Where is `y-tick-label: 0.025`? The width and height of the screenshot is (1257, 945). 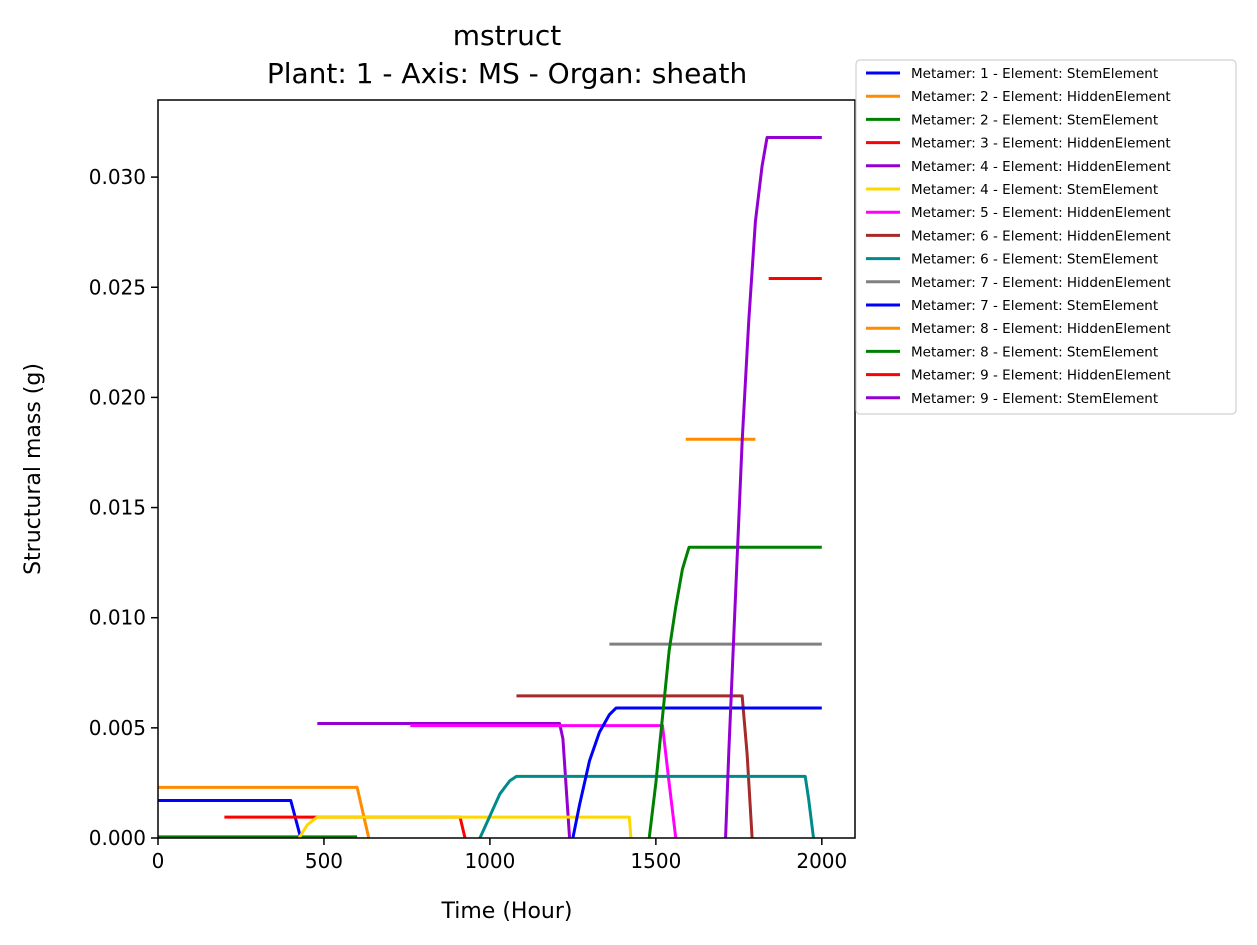
y-tick-label: 0.025 is located at coordinates (117, 287).